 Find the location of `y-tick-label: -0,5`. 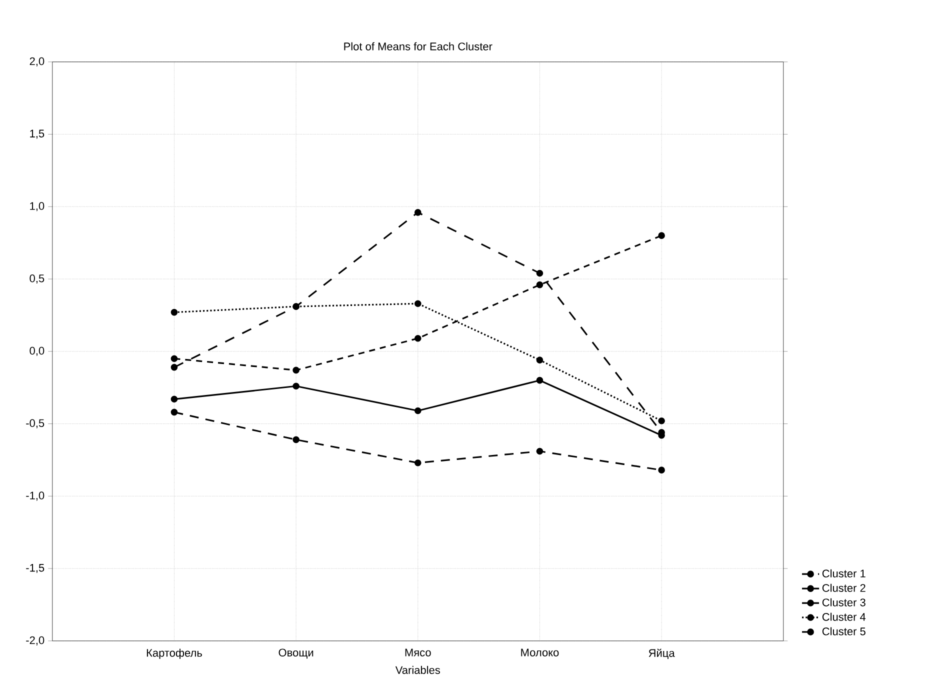

y-tick-label: -0,5 is located at coordinates (35, 423).